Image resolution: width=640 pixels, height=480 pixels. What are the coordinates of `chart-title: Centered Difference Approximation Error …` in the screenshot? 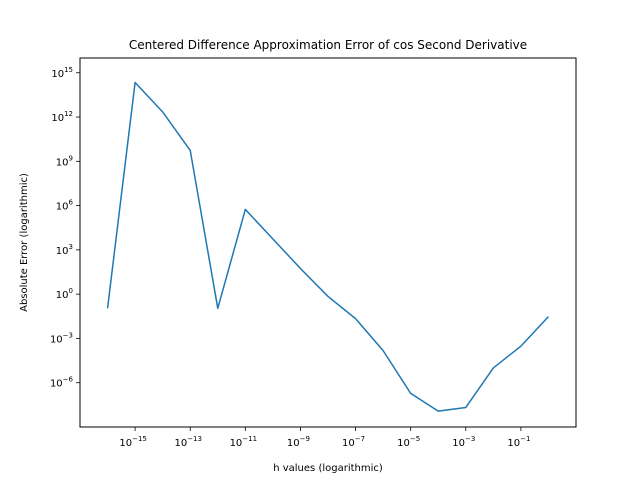 It's located at (328, 45).